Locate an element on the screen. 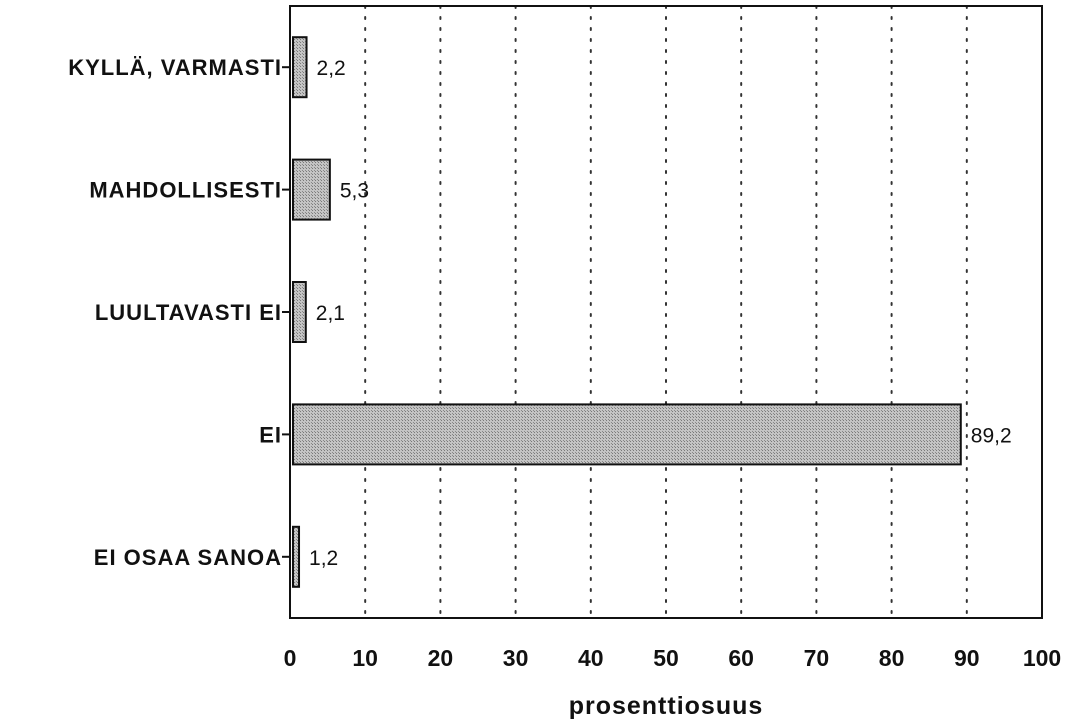 This screenshot has height=728, width=1074. x-tick-label: 70 is located at coordinates (817, 658).